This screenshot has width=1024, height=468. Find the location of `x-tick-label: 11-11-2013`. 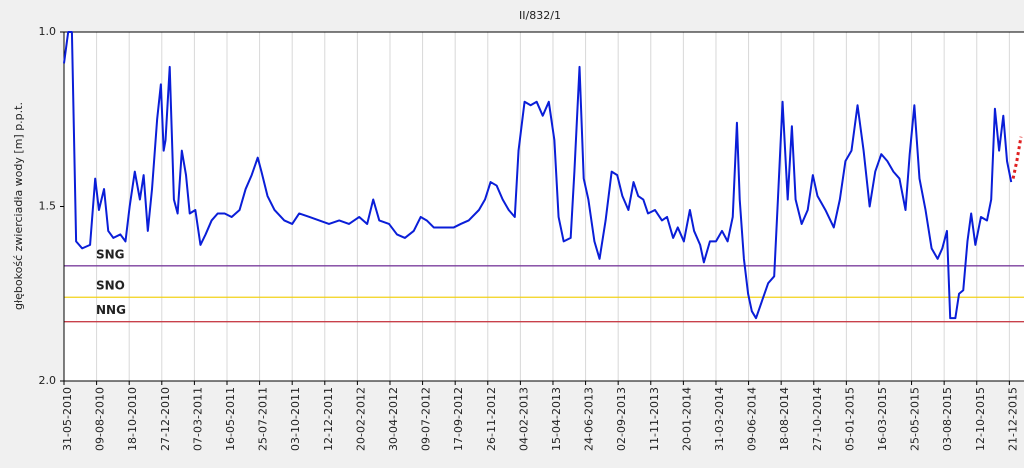

x-tick-label: 11-11-2013 is located at coordinates (654, 419).